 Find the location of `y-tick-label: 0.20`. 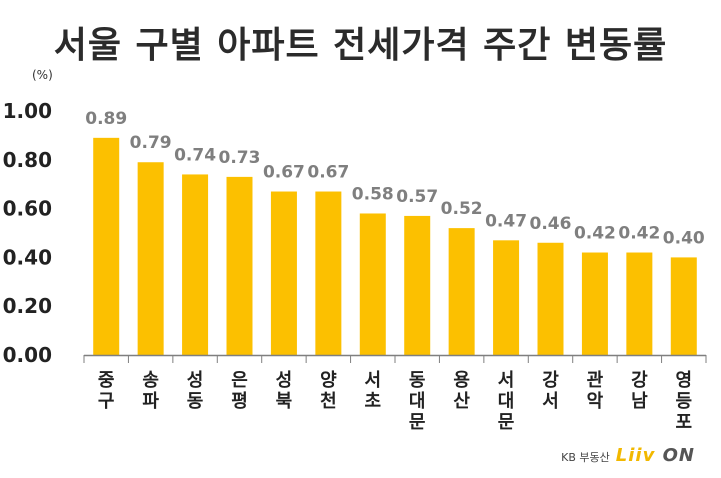

y-tick-label: 0.20 is located at coordinates (27, 306).